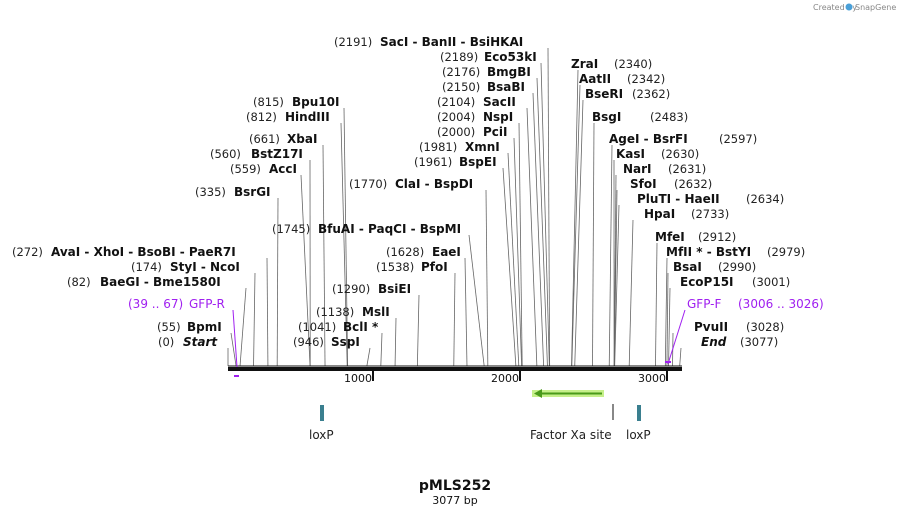 The width and height of the screenshot is (910, 516). I want to click on site-name: EcoP15I, so click(707, 282).